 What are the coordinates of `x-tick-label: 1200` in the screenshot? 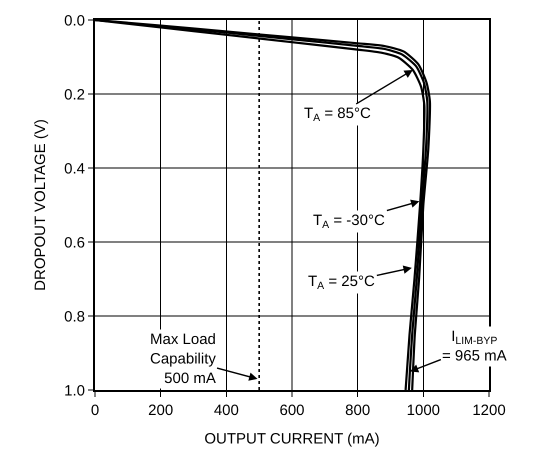 It's located at (489, 410).